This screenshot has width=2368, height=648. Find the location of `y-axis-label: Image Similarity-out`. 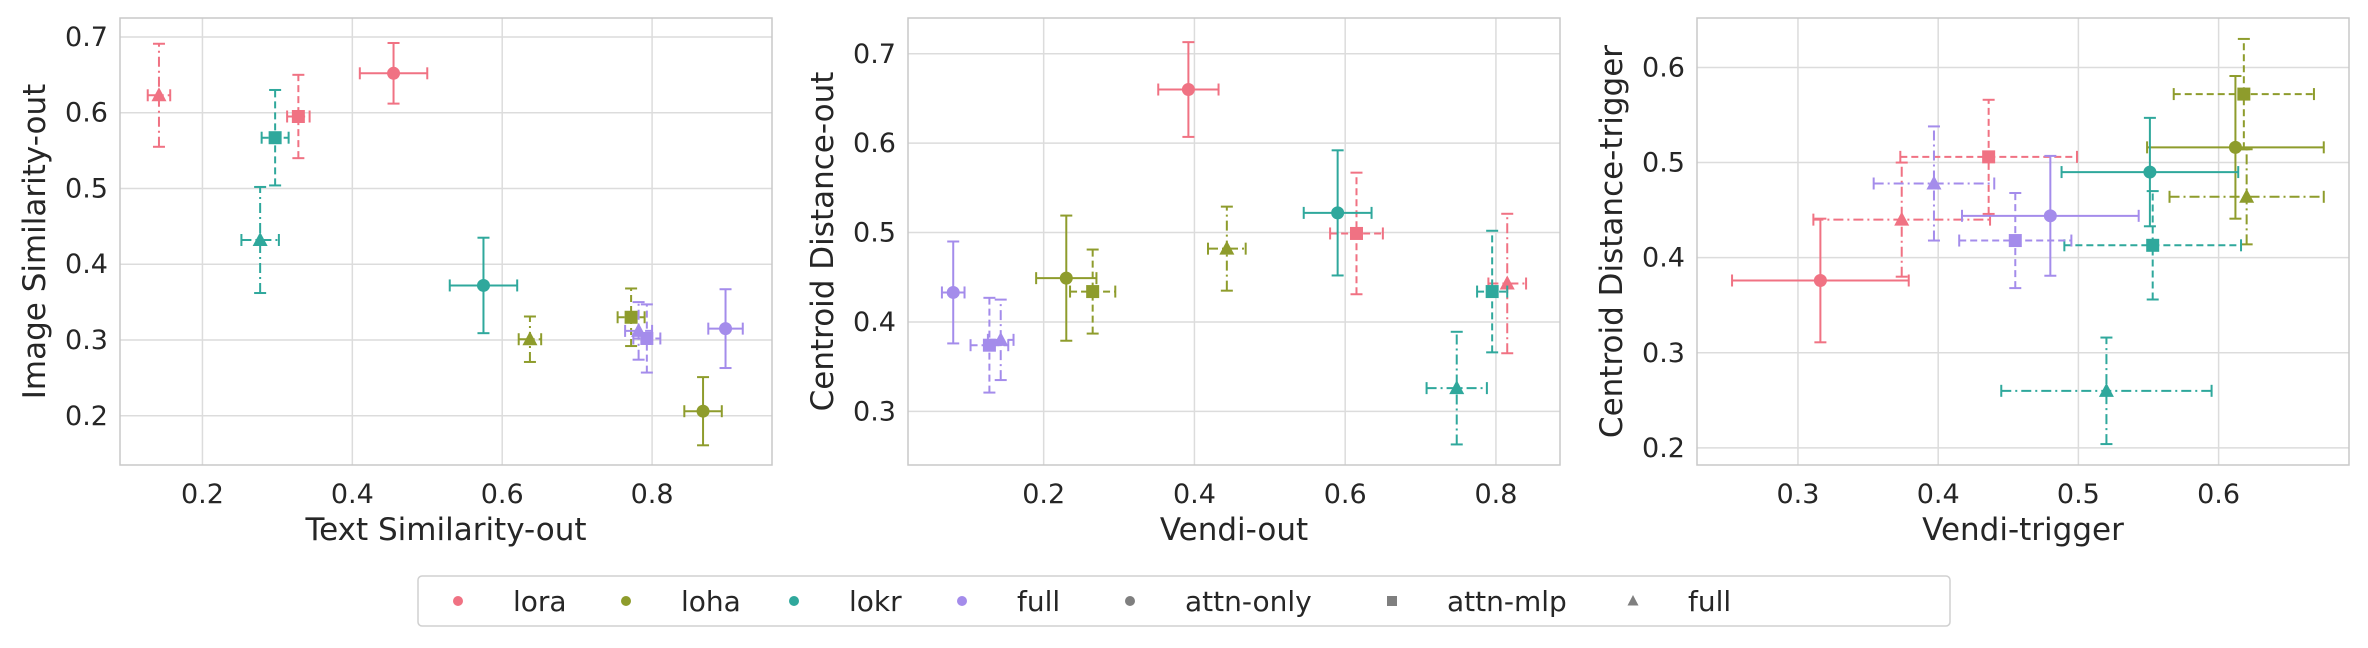

y-axis-label: Image Similarity-out is located at coordinates (35, 242).